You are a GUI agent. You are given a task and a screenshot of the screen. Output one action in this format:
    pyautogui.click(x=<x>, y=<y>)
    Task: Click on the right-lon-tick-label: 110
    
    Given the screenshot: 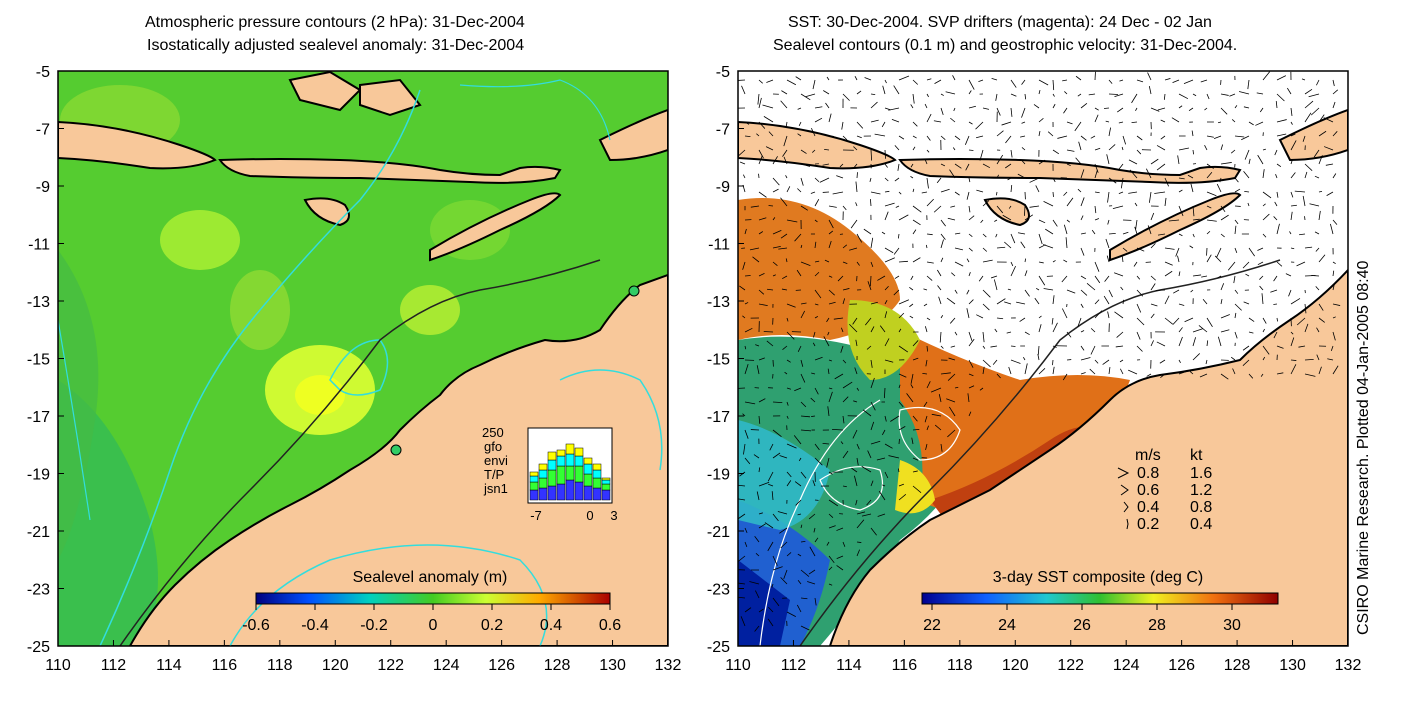 What is the action you would take?
    pyautogui.click(x=738, y=665)
    